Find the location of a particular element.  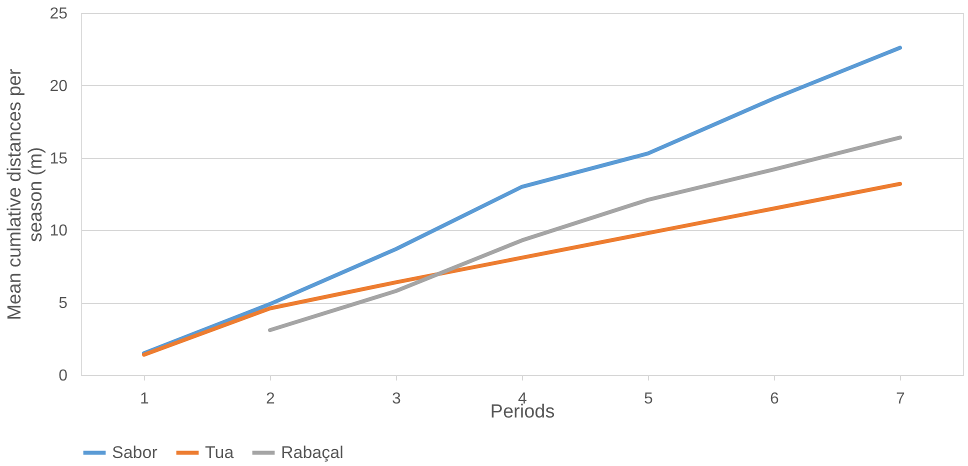

legend-label: Tua is located at coordinates (219, 452).